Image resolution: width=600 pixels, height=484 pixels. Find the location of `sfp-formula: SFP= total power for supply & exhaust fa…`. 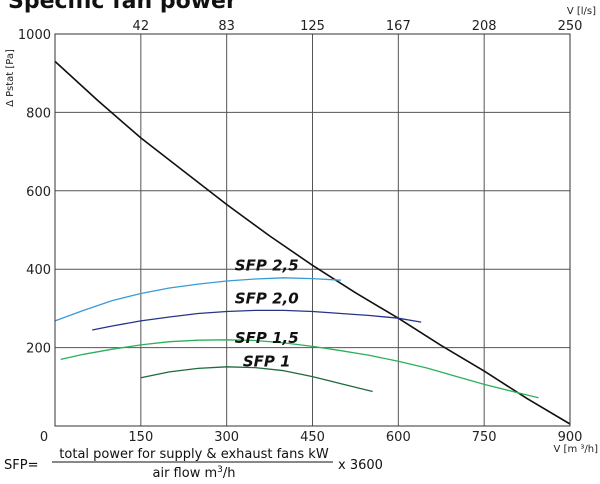

sfp-formula: SFP= total power for supply & exhaust fa… is located at coordinates (193, 464).